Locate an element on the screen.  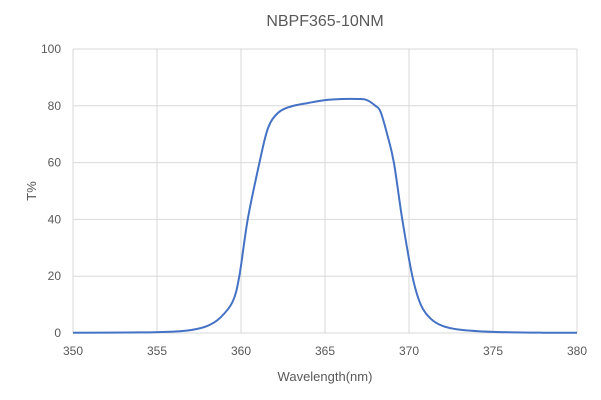
y-tick-label: 40 is located at coordinates (55, 219).